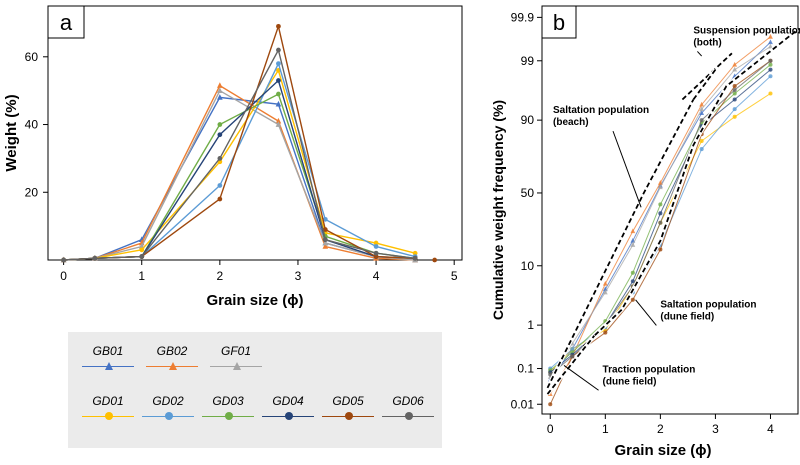 Image resolution: width=800 pixels, height=465 pixels. What do you see at coordinates (770, 429) in the screenshot?
I see `panel-b-x-tick-label: 4` at bounding box center [770, 429].